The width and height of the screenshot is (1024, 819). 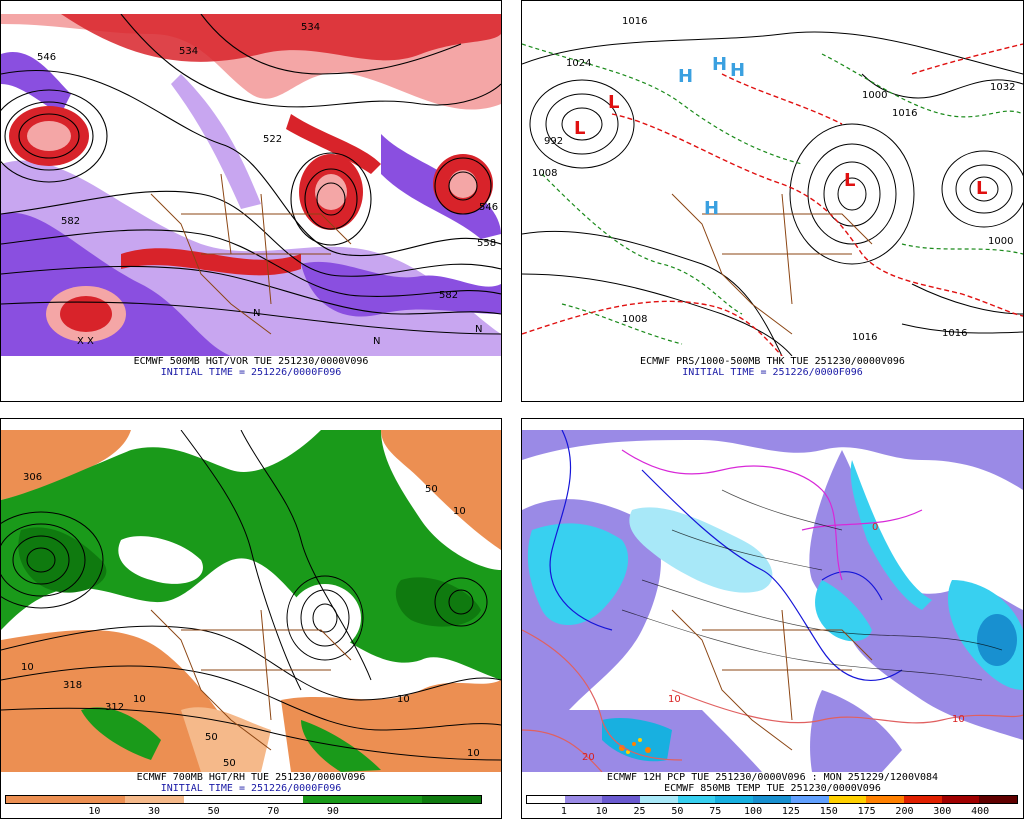 I want to click on precip-colorbar, so click(x=772, y=799).